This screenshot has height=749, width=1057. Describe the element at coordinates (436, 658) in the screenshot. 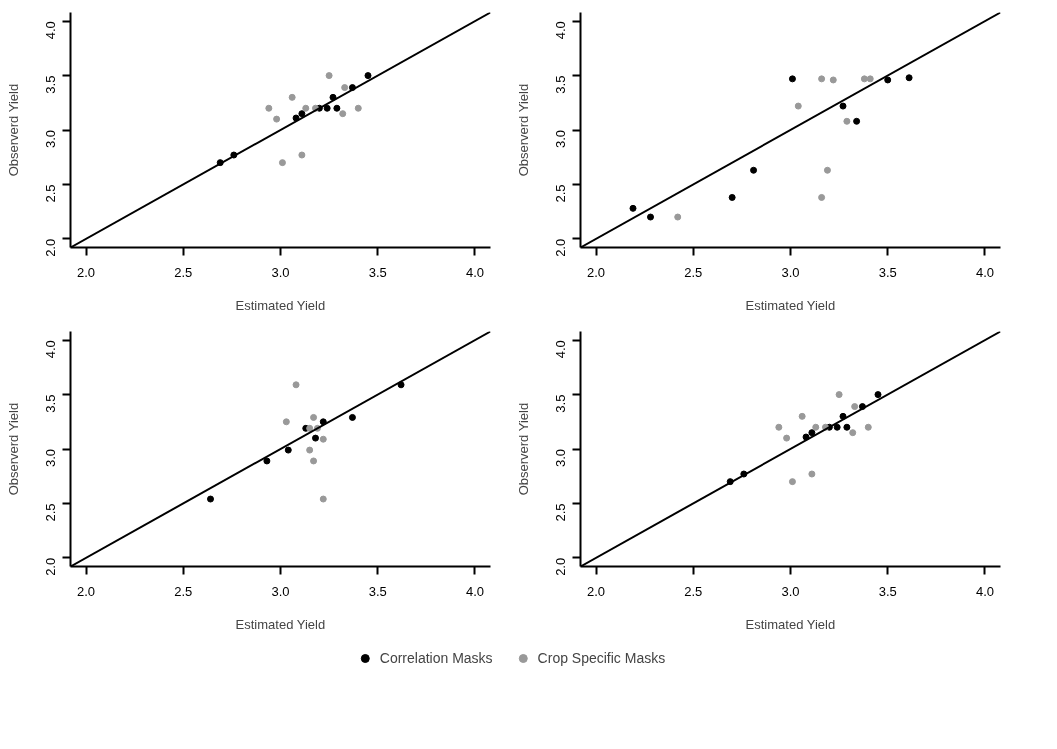

I see `legend-label: Correlation Masks` at that location.